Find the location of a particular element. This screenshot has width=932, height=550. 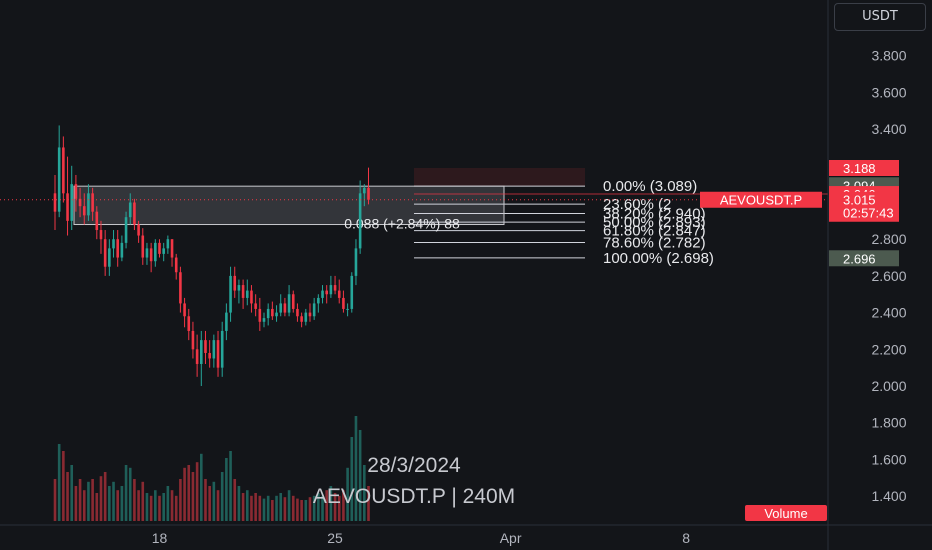

time-axis: 18 25 Apr 8 is located at coordinates (466, 535).